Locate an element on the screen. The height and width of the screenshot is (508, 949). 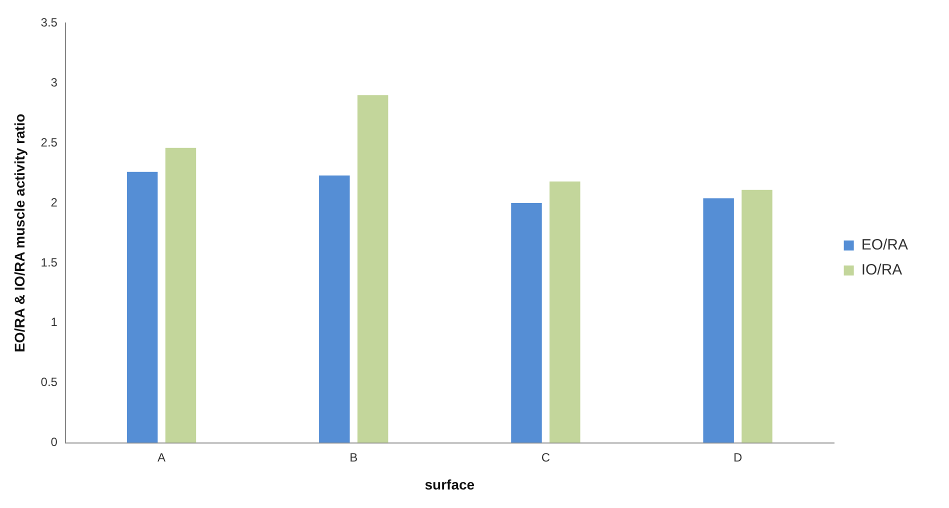
y-tick-label: 2.5 is located at coordinates (49, 142).